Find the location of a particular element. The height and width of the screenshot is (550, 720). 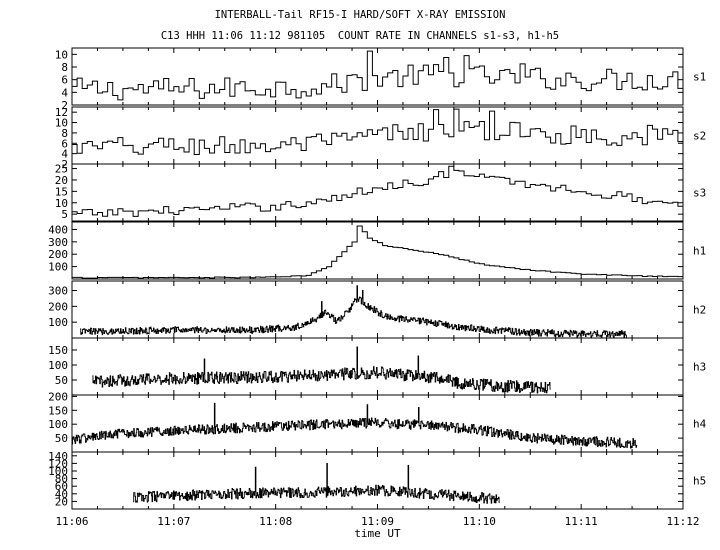

ytick-label-h3: 50 is located at coordinates (61, 380).